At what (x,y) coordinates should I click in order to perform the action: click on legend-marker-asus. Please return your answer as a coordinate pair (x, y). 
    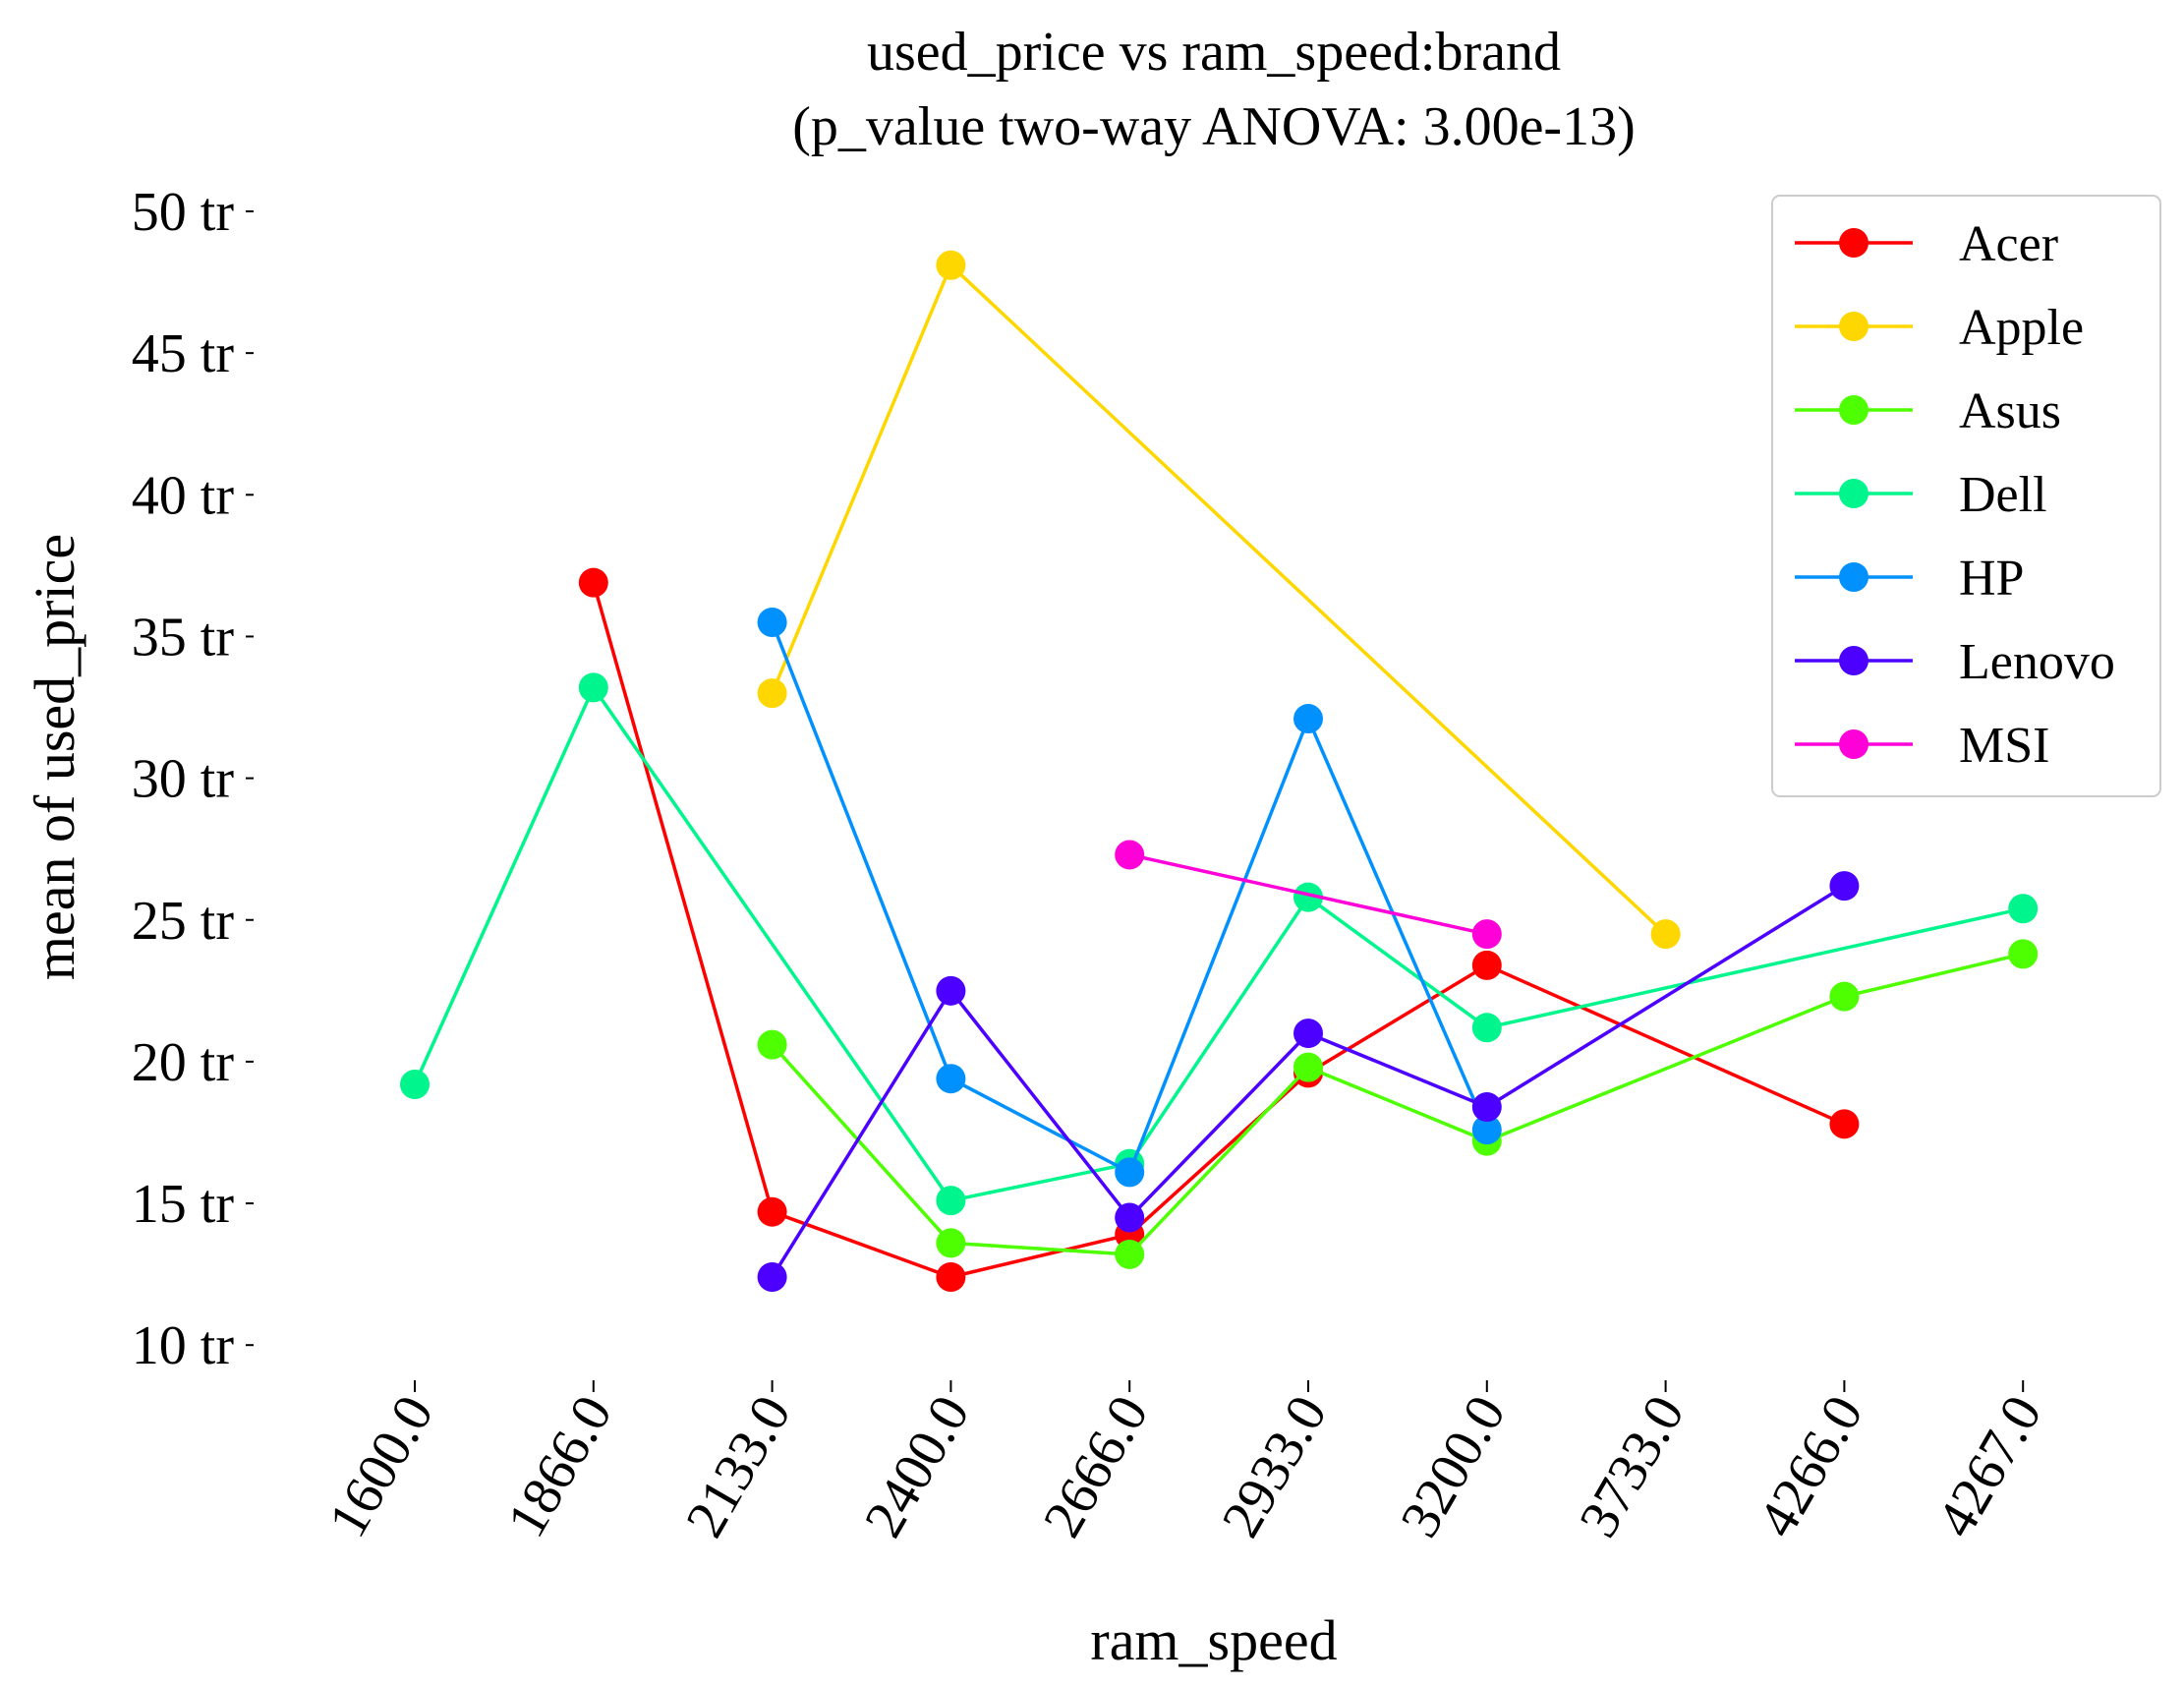
    Looking at the image, I should click on (1853, 410).